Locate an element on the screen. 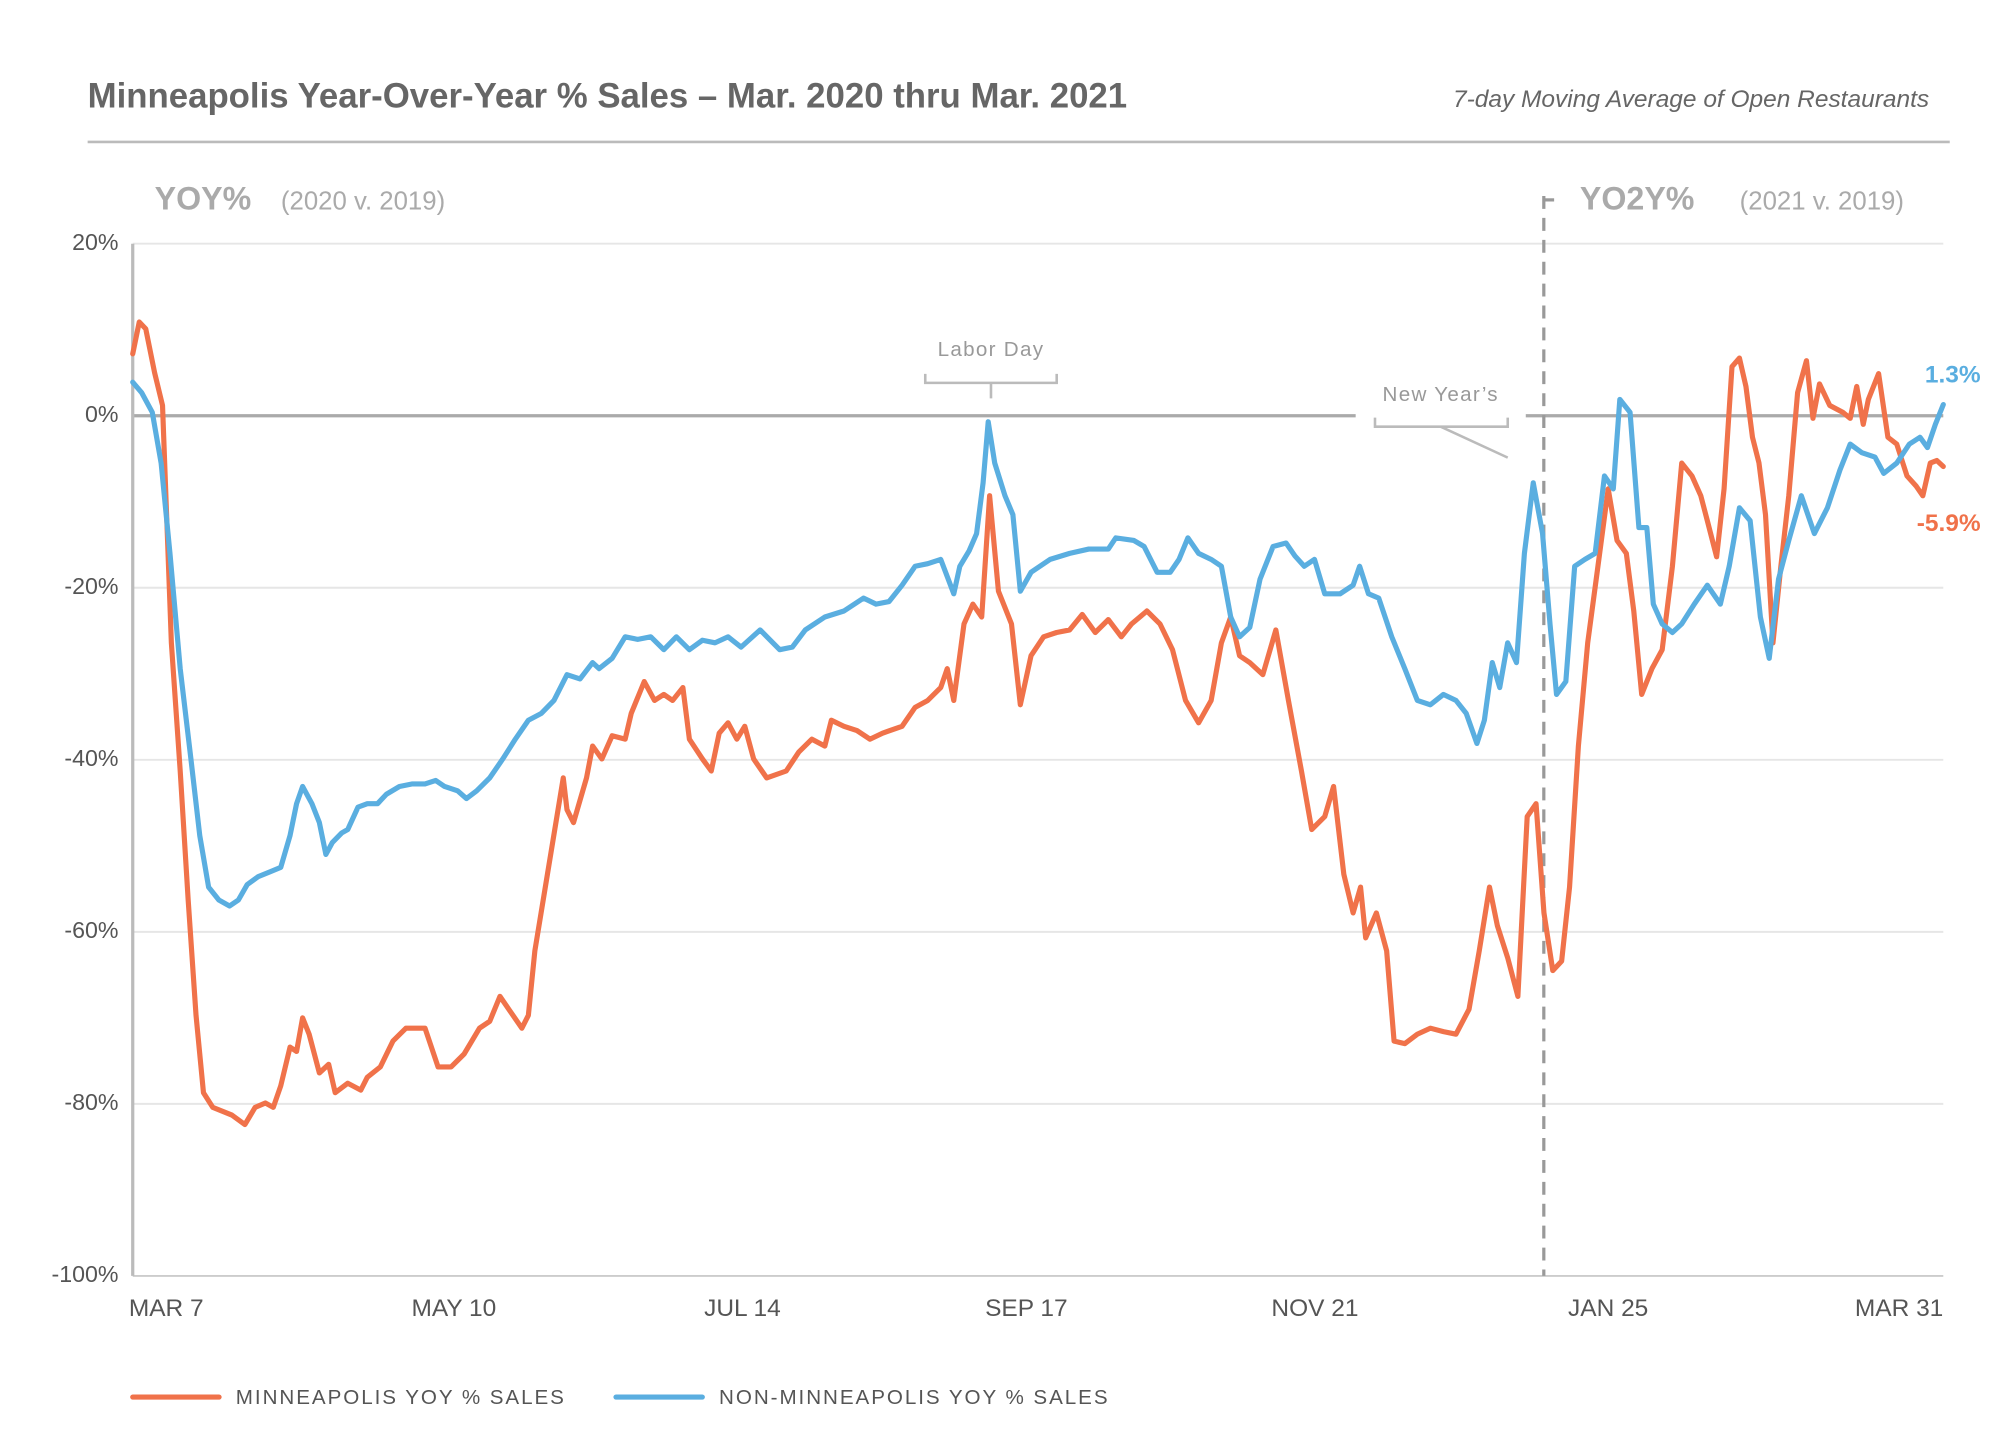 This screenshot has width=2000, height=1432. y-tick-label: -60% is located at coordinates (91, 930).